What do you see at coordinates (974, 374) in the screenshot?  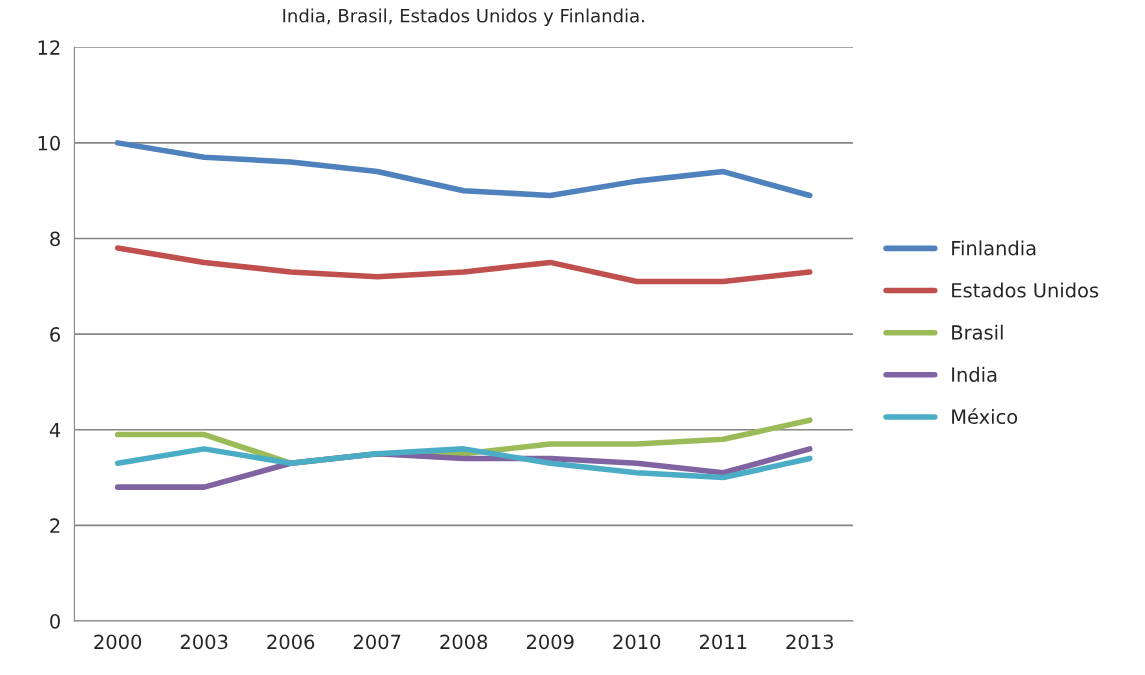 I see `legend-label: India` at bounding box center [974, 374].